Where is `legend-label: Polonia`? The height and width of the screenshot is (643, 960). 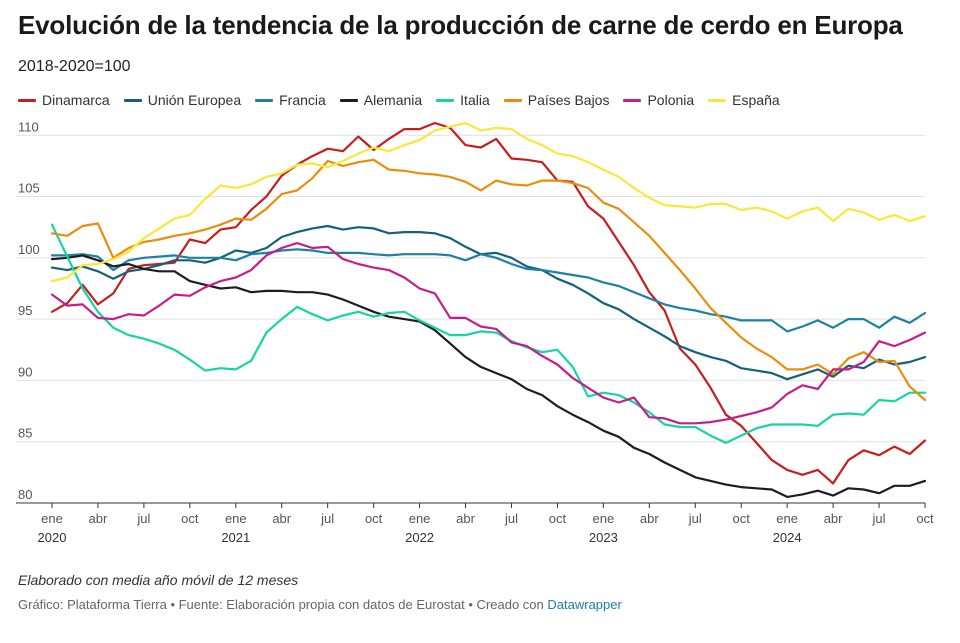
legend-label: Polonia is located at coordinates (671, 100).